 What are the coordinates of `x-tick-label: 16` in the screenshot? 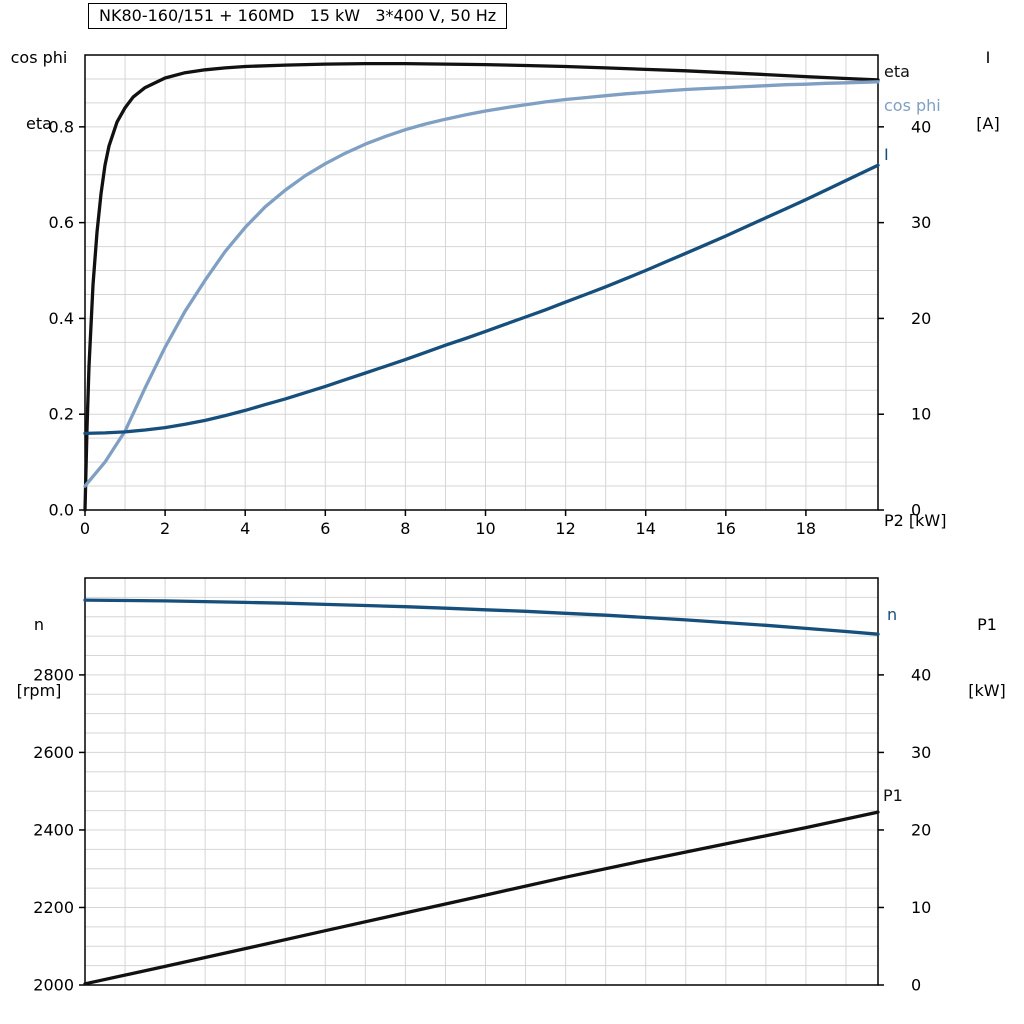 It's located at (726, 528).